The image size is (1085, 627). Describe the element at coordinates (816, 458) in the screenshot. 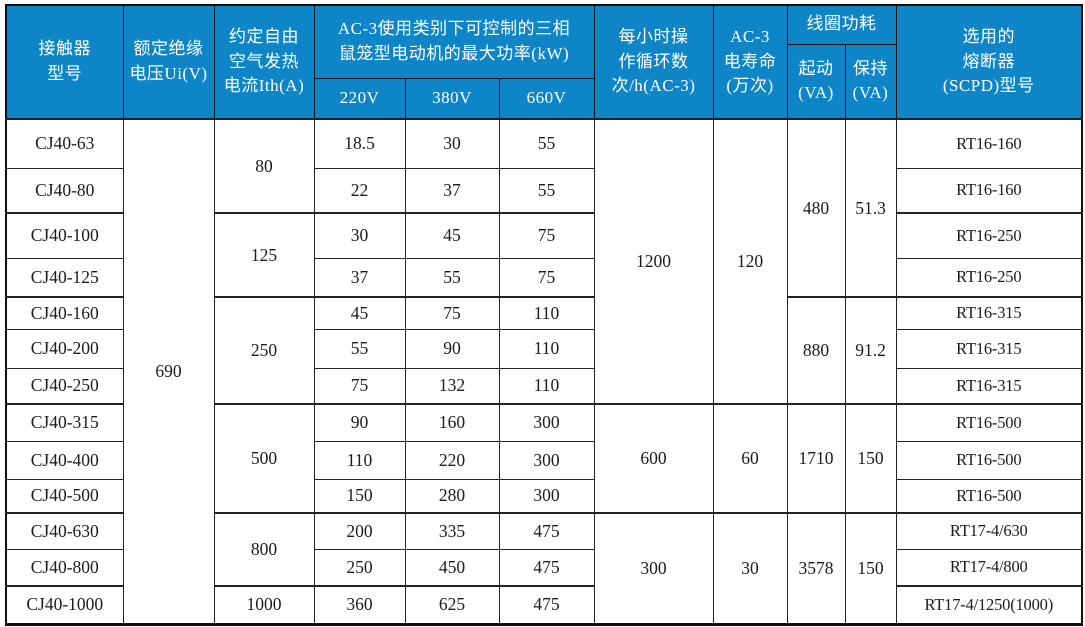

I see `coil-start-cell: 1710` at that location.